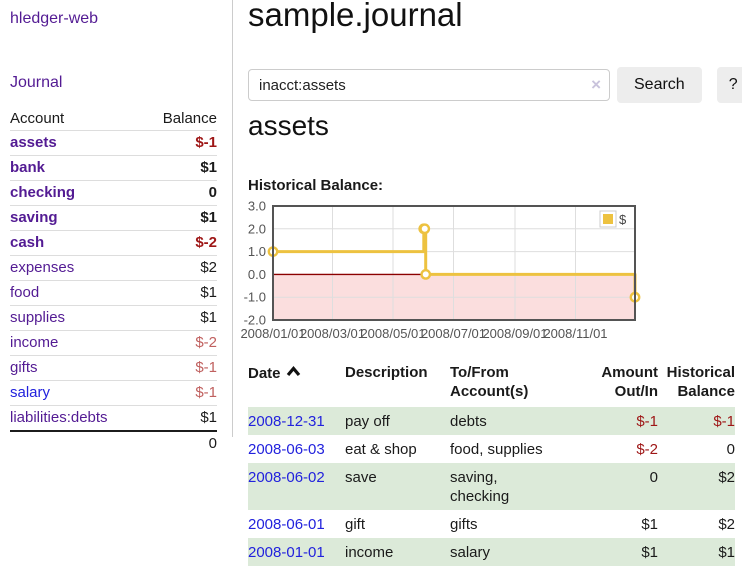 Image resolution: width=742 pixels, height=582 pixels. Describe the element at coordinates (76, 443) in the screenshot. I see `accounts-total-spacer` at that location.